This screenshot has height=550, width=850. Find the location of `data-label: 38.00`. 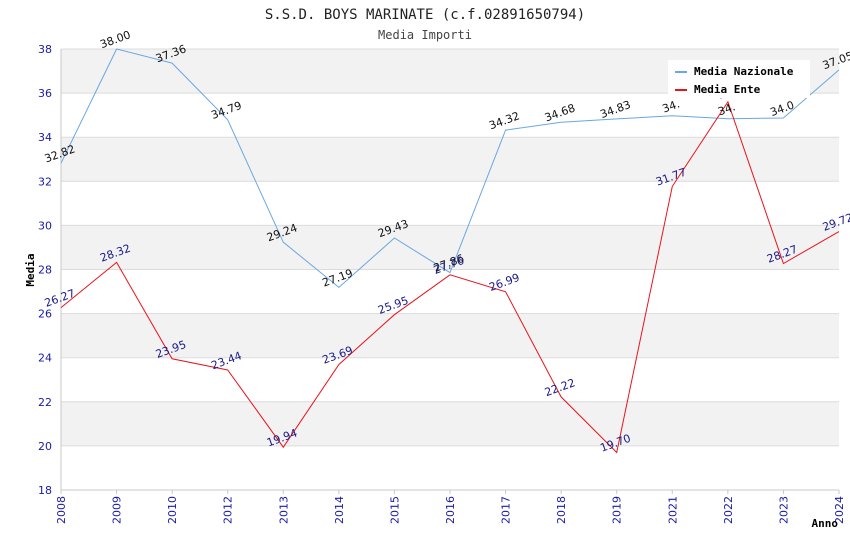

data-label: 38.00 is located at coordinates (115, 39).